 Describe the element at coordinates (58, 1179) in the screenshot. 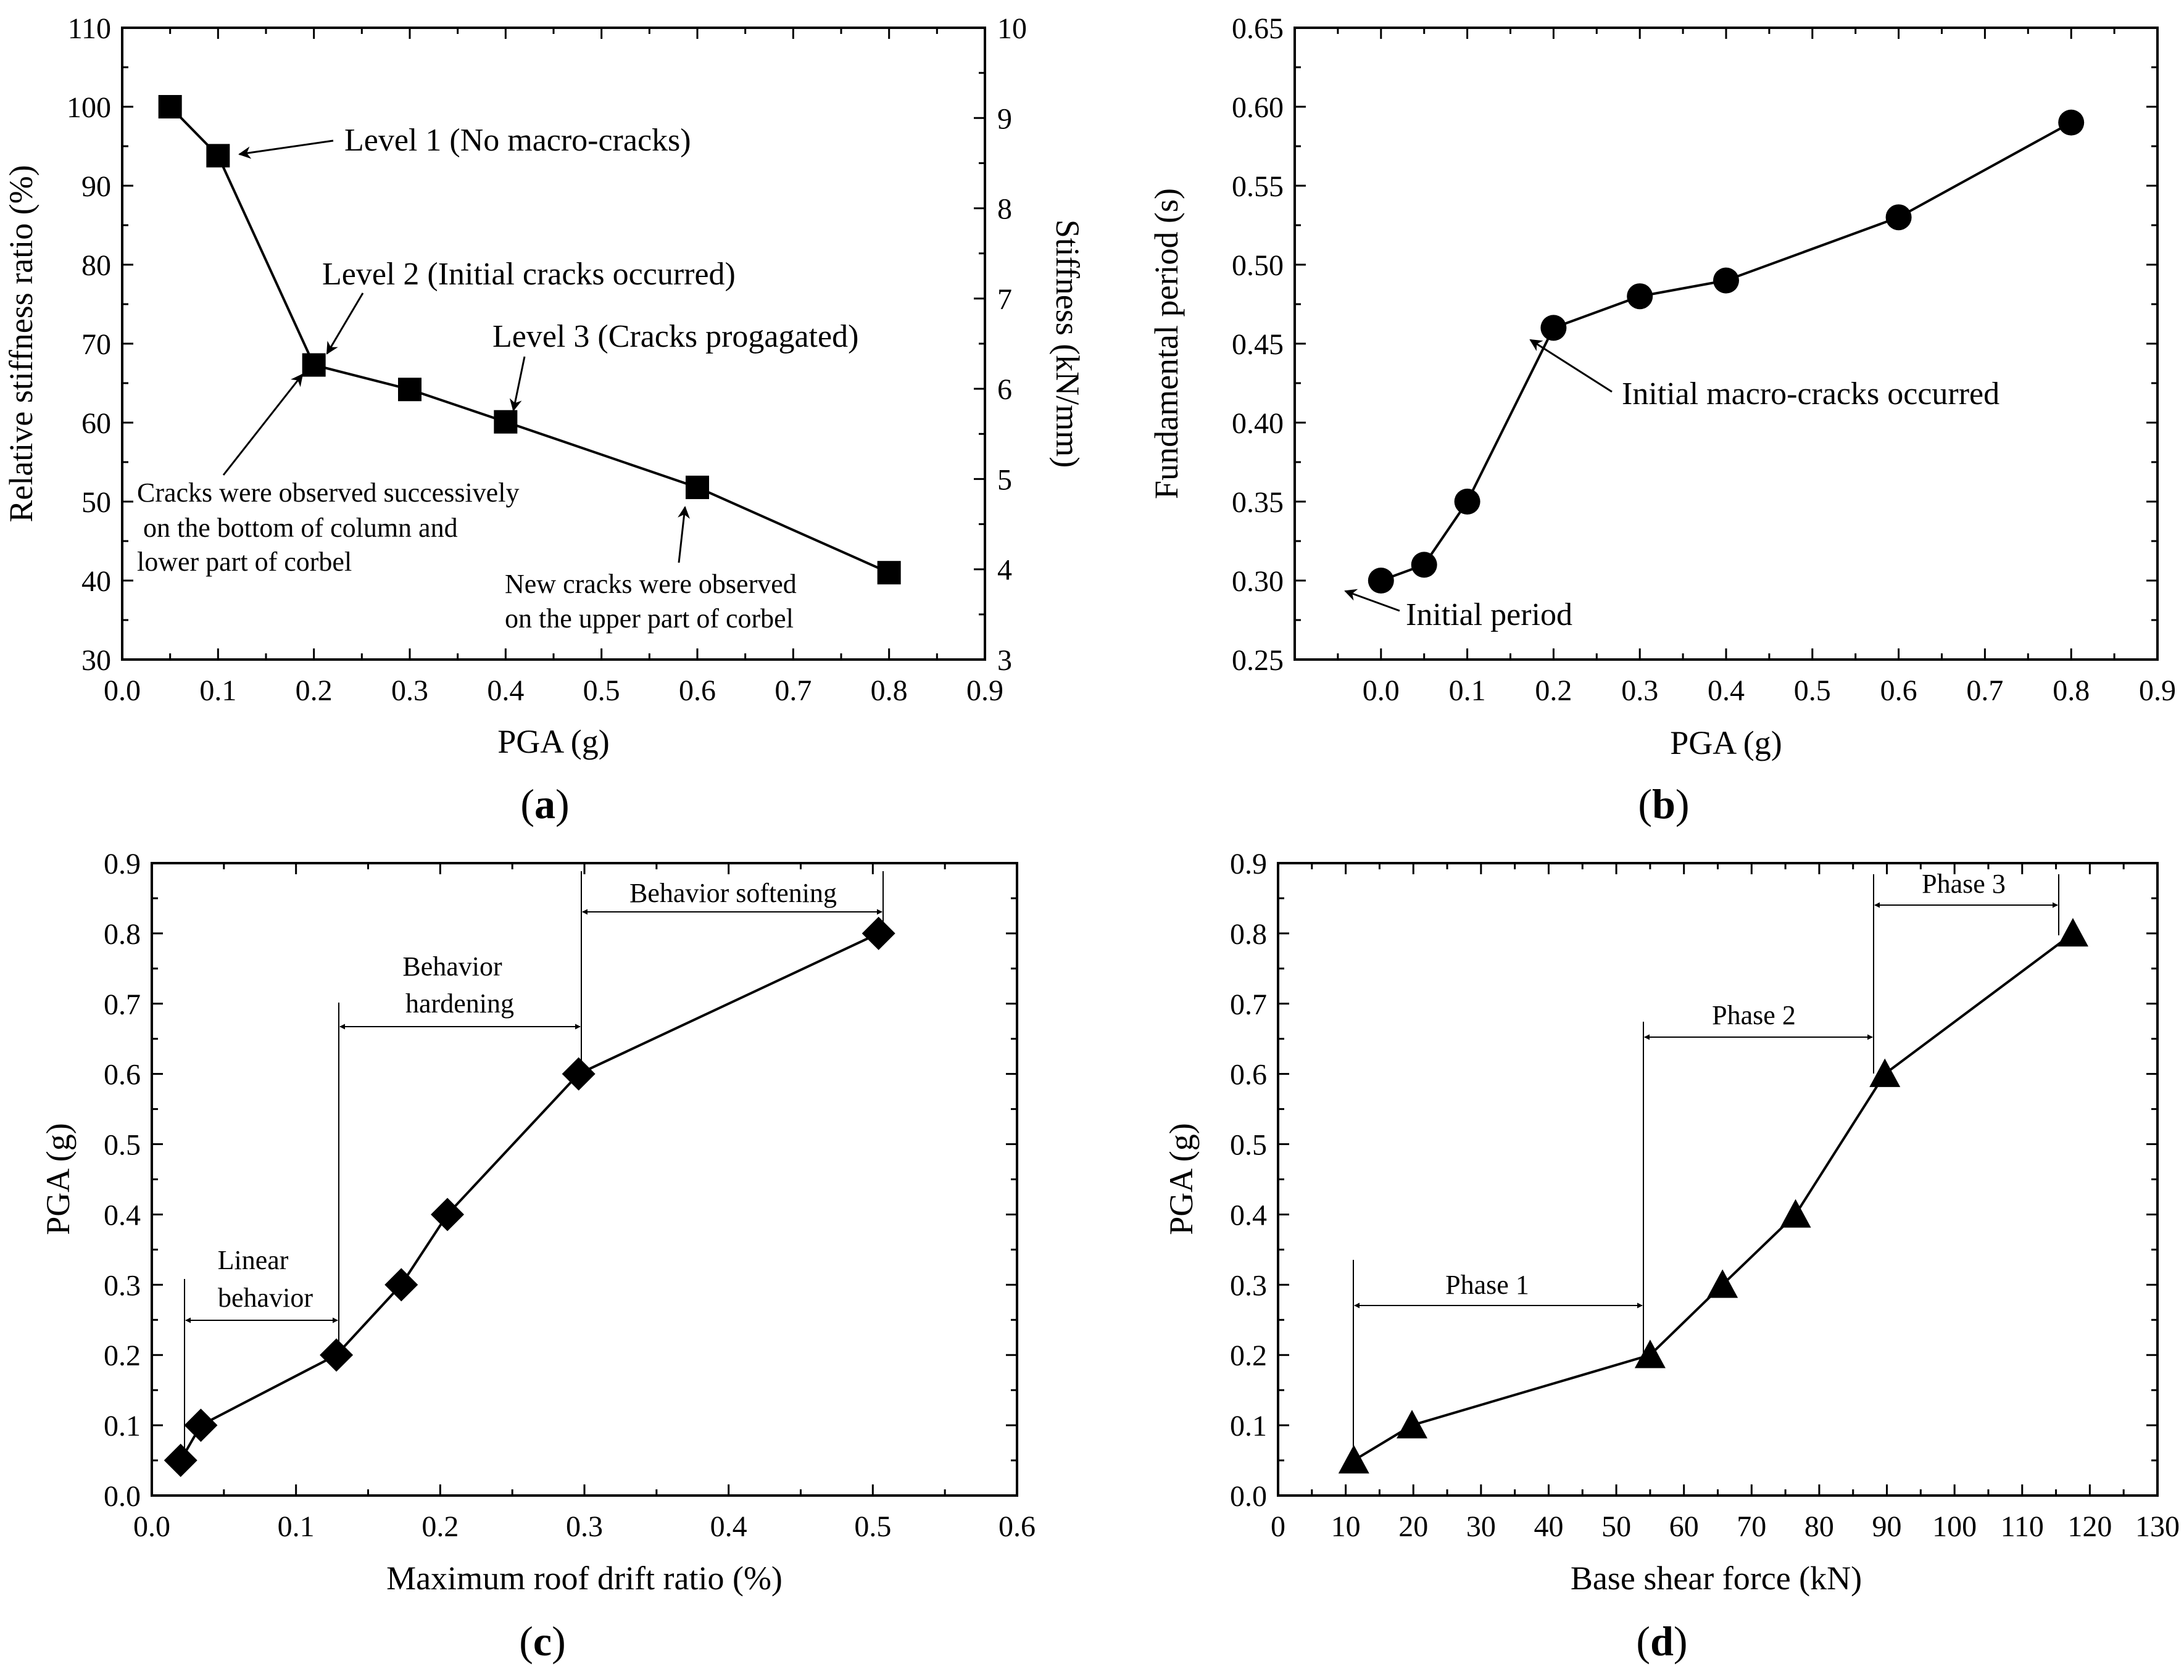

I see `y-axis-label-c: PGA (g)` at that location.